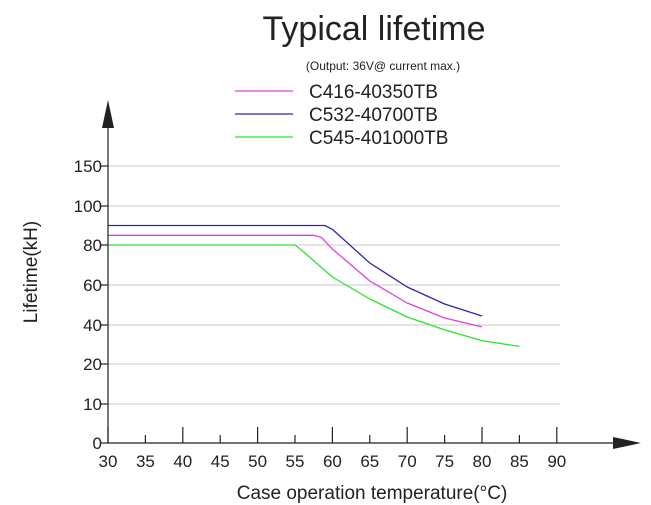 The image size is (651, 505). Describe the element at coordinates (372, 493) in the screenshot. I see `x-axis-label: Case operation temperature(°C)` at that location.